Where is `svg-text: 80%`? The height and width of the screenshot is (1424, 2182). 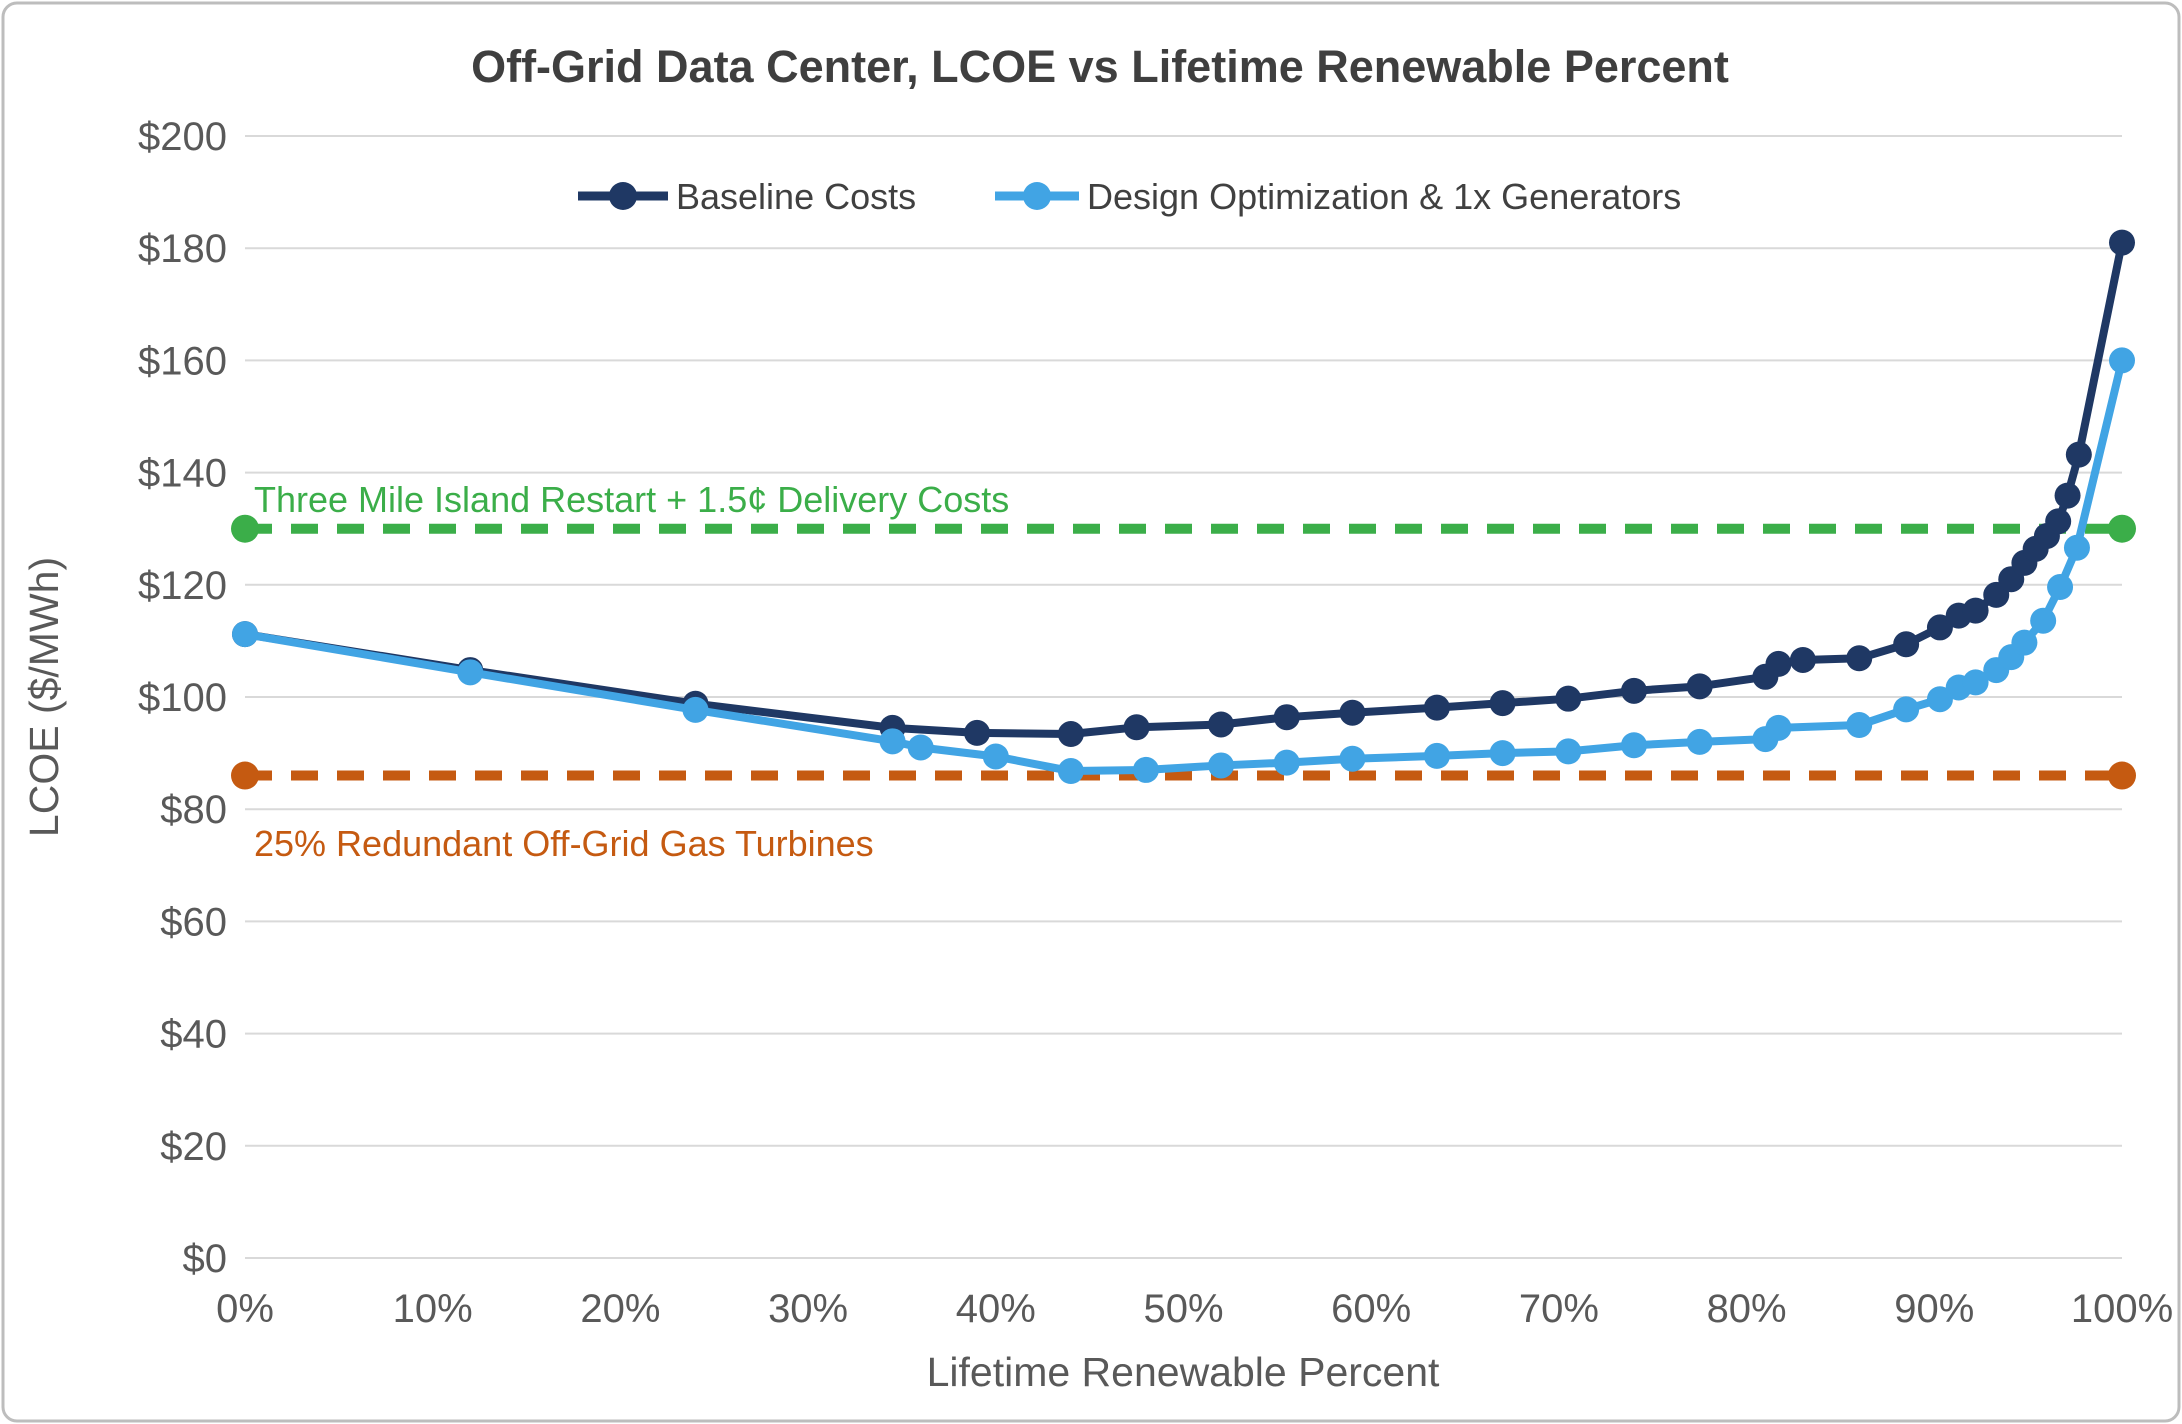
svg-text: 80% is located at coordinates (1747, 1309).